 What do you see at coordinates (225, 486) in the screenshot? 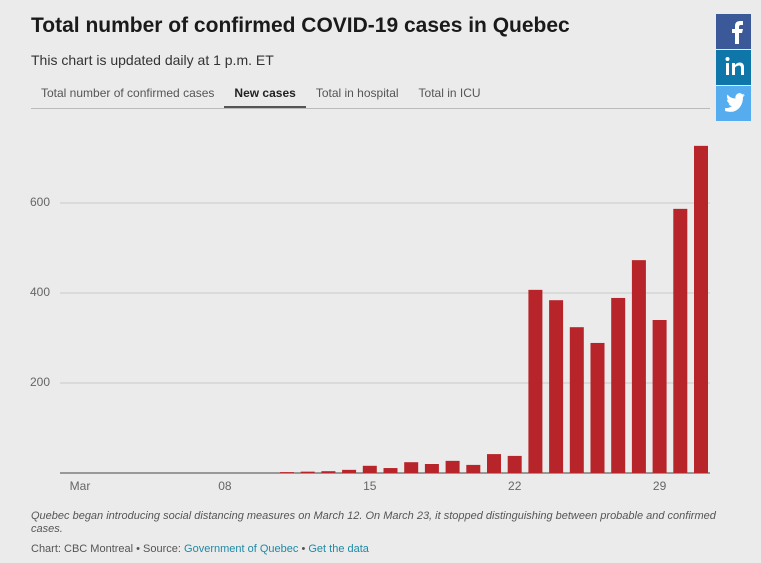
I see `x-tick-label: 08` at bounding box center [225, 486].